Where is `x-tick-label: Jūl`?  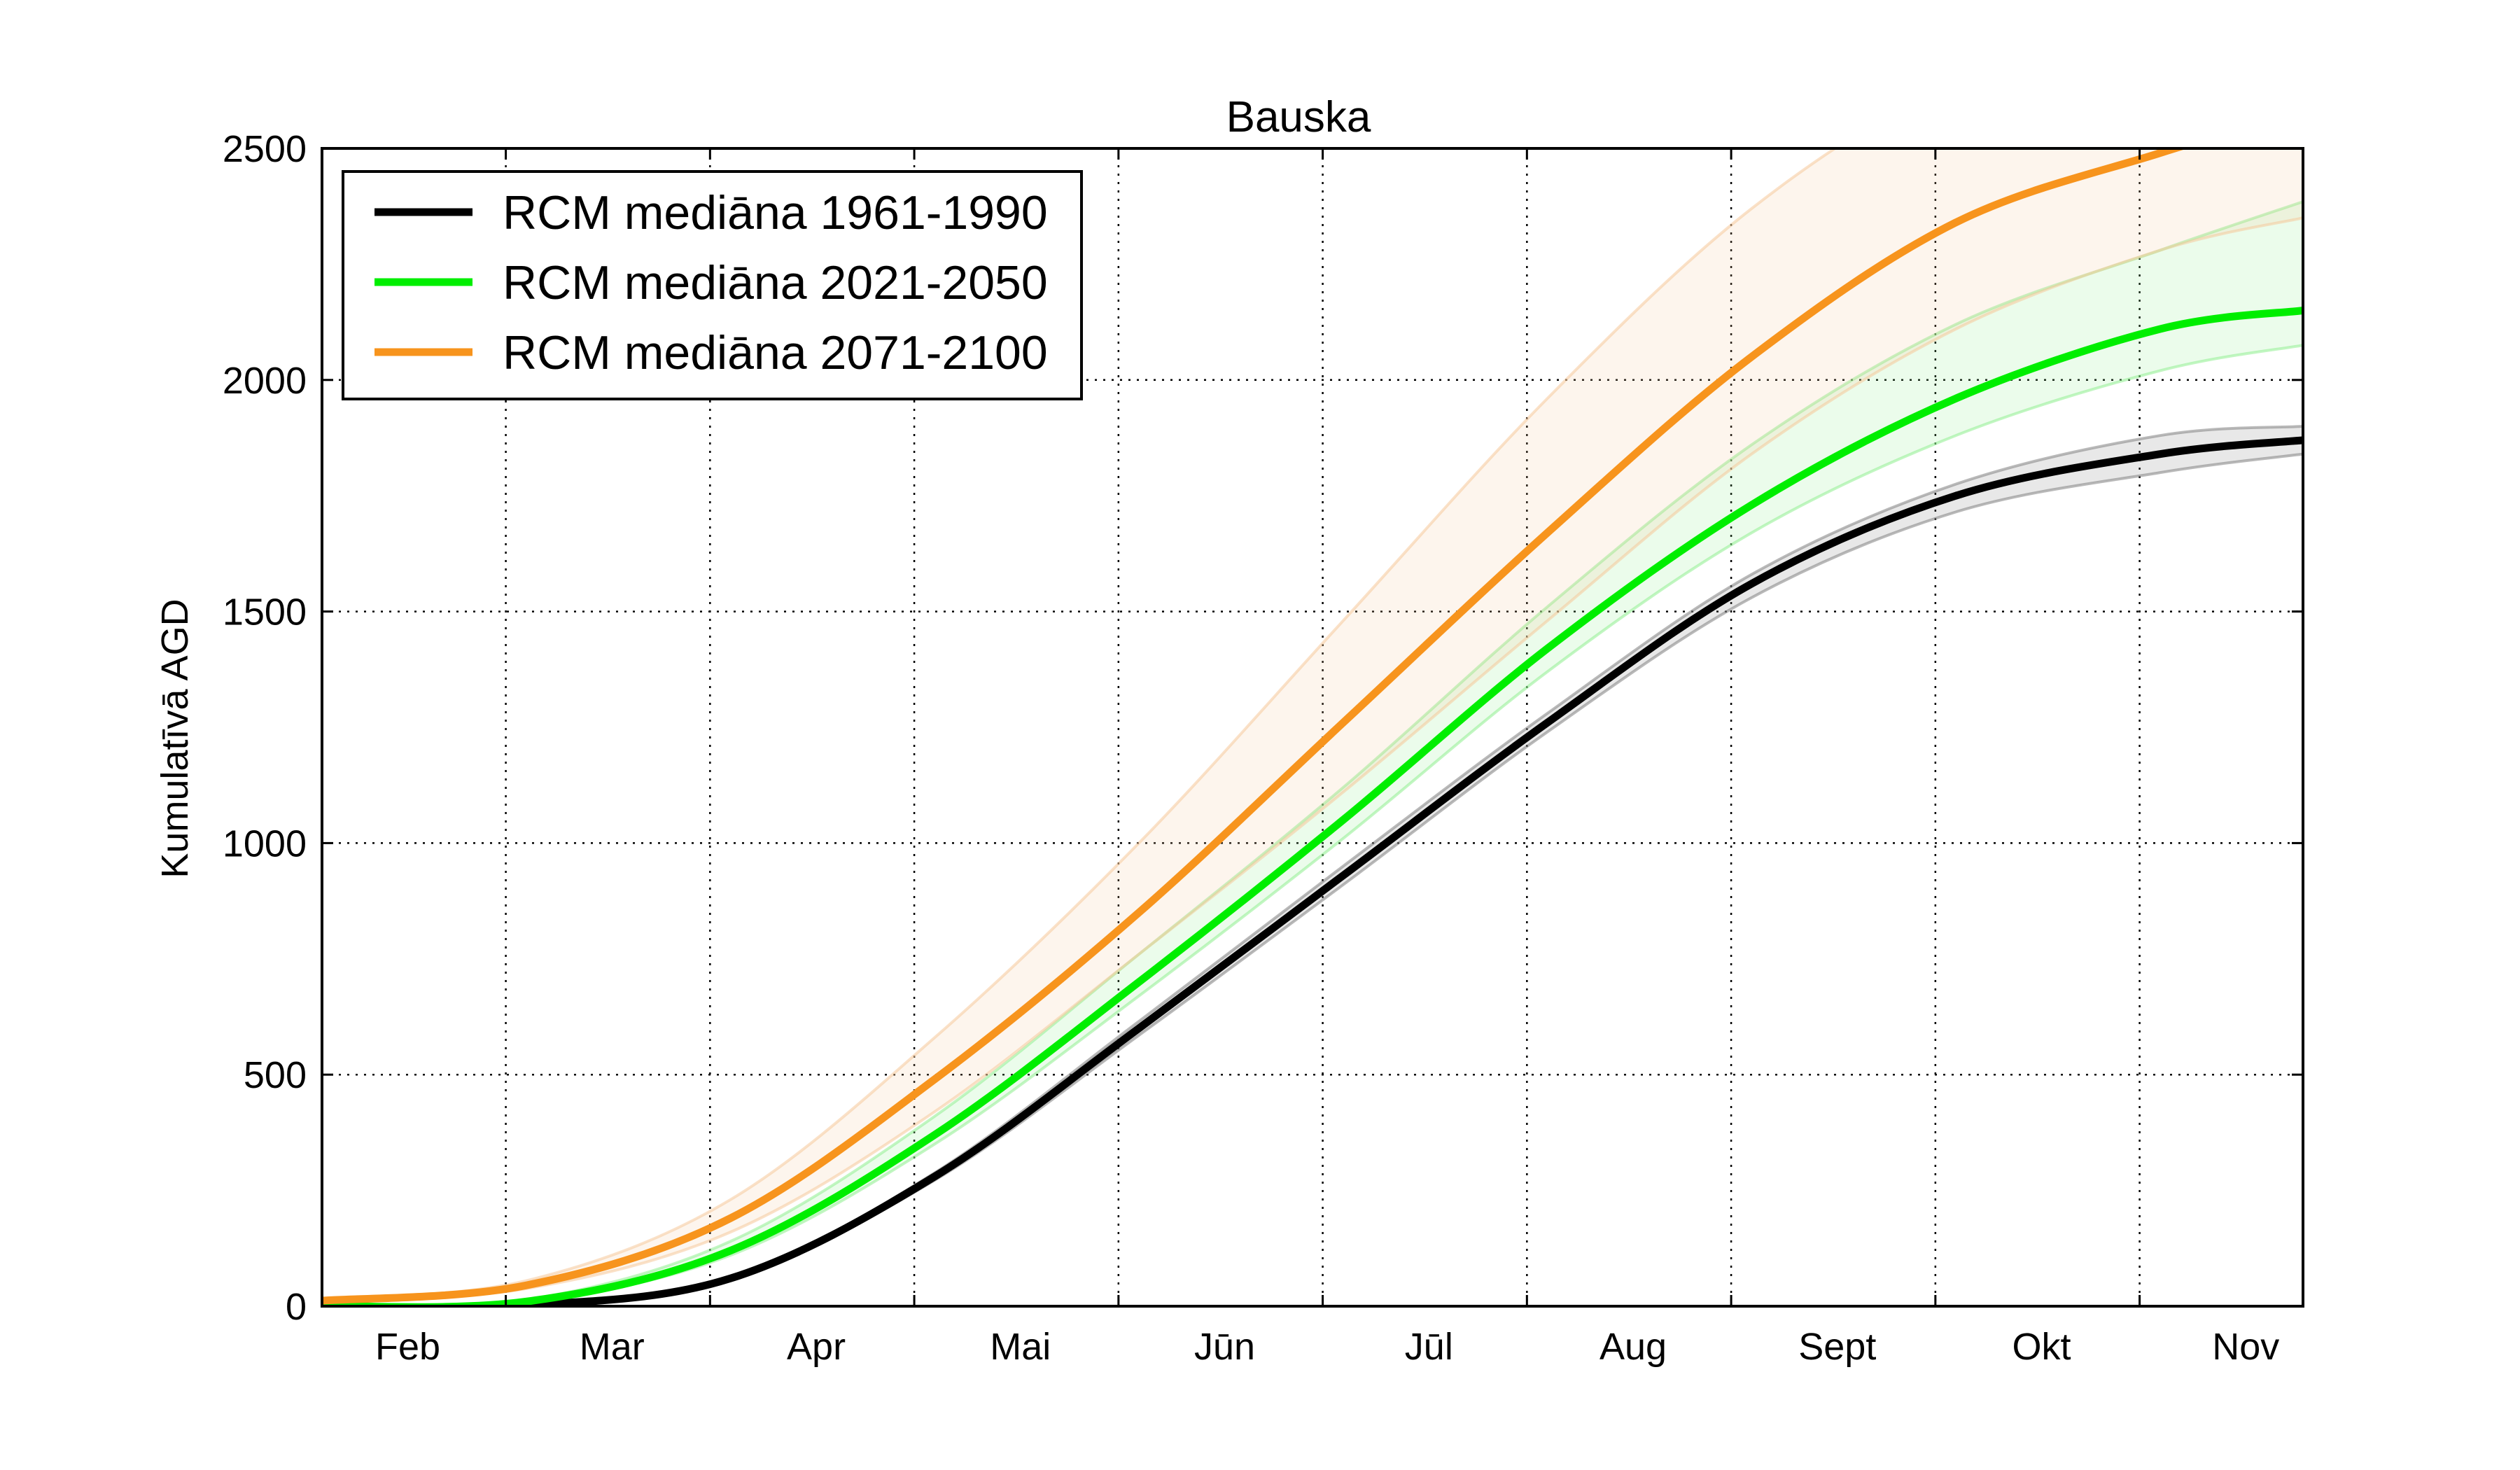 x-tick-label: Jūl is located at coordinates (1429, 1347).